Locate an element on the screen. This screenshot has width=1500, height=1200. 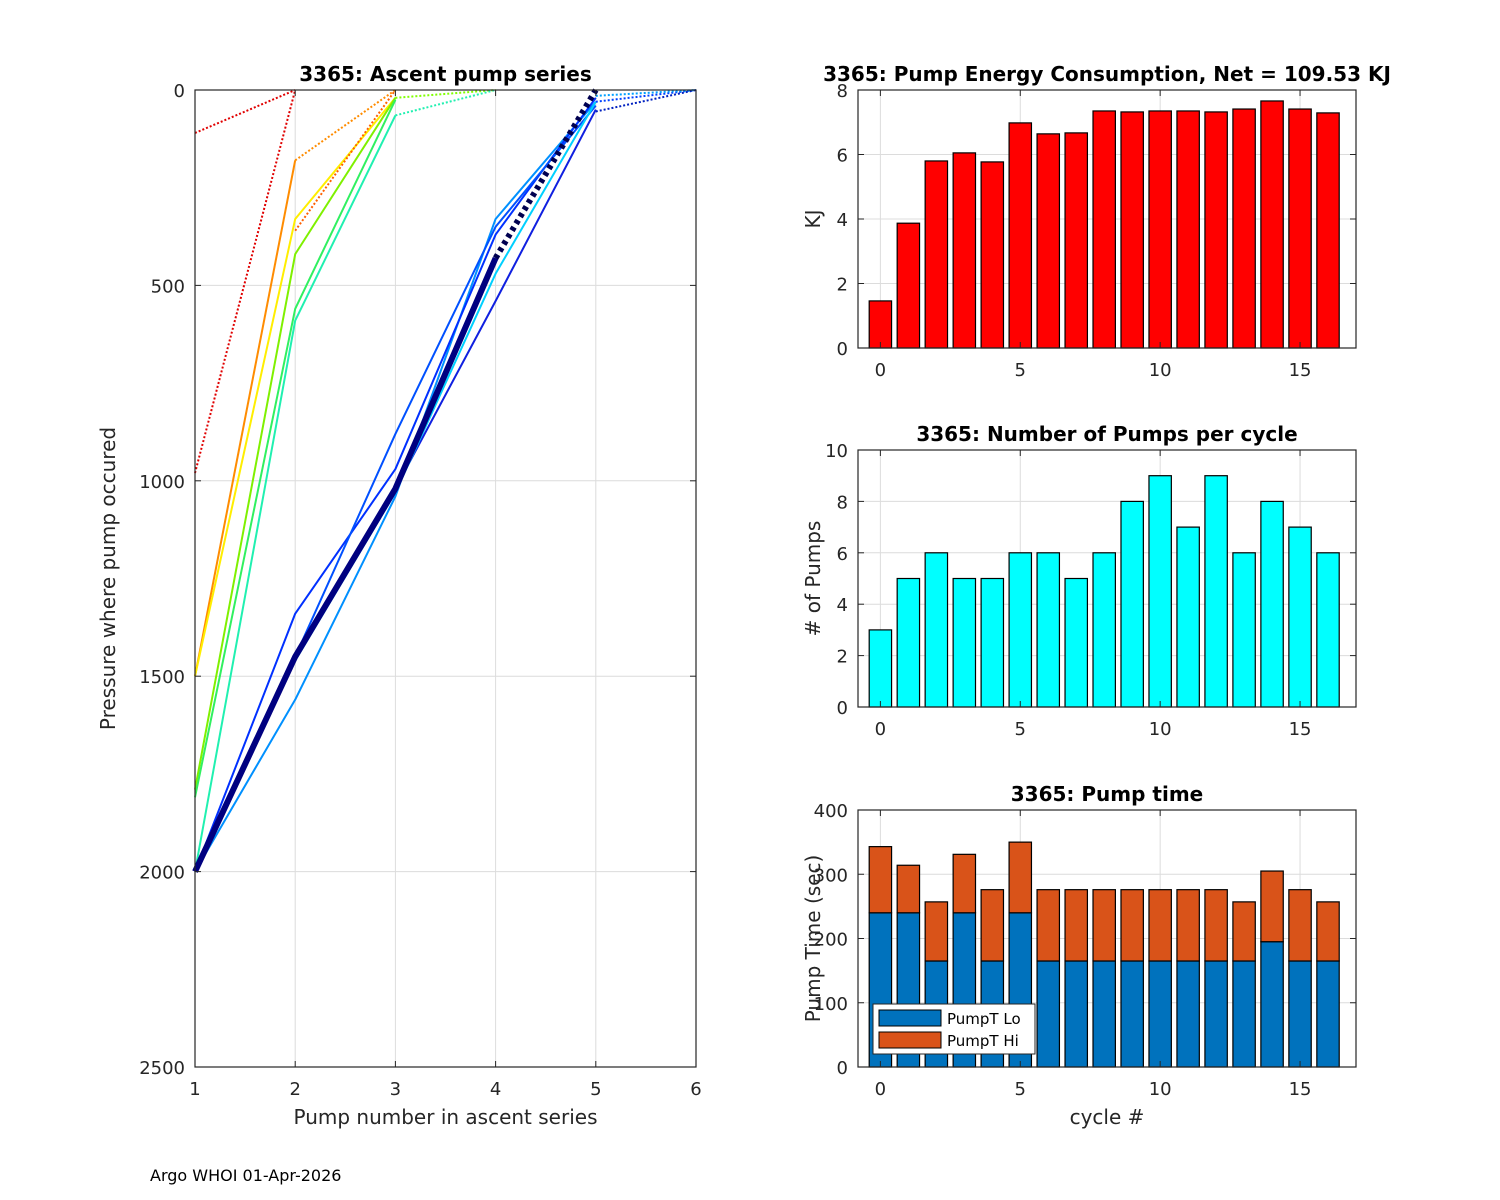
x-tick-label: 1 is located at coordinates (194, 1089).